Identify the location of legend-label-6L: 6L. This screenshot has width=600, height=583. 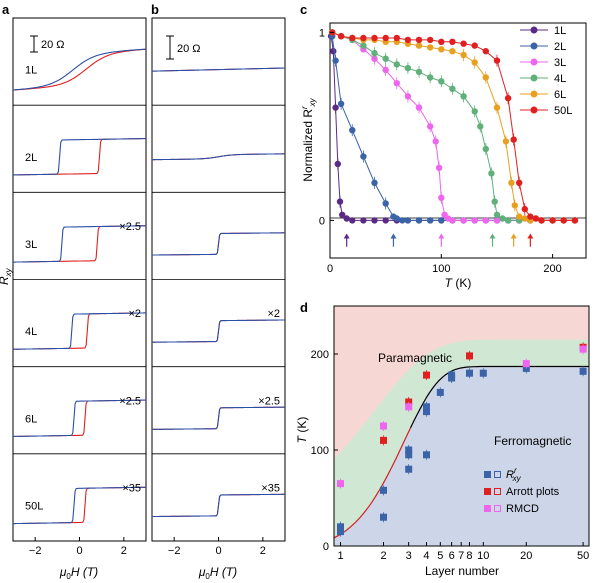
(560, 95).